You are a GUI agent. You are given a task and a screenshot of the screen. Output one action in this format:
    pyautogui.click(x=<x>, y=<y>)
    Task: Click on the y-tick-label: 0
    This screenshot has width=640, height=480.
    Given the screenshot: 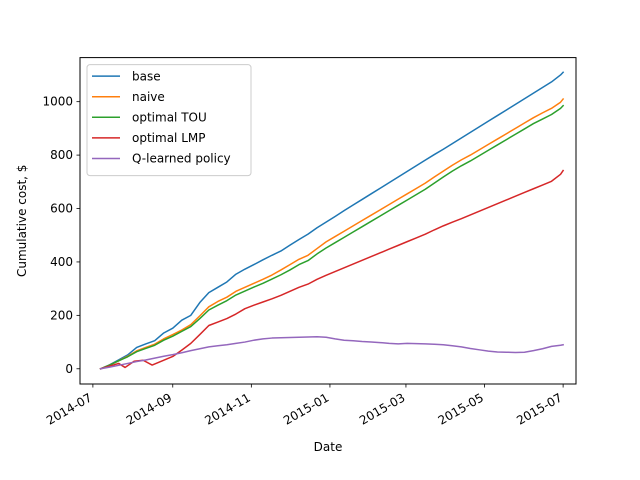 What is the action you would take?
    pyautogui.click(x=69, y=369)
    